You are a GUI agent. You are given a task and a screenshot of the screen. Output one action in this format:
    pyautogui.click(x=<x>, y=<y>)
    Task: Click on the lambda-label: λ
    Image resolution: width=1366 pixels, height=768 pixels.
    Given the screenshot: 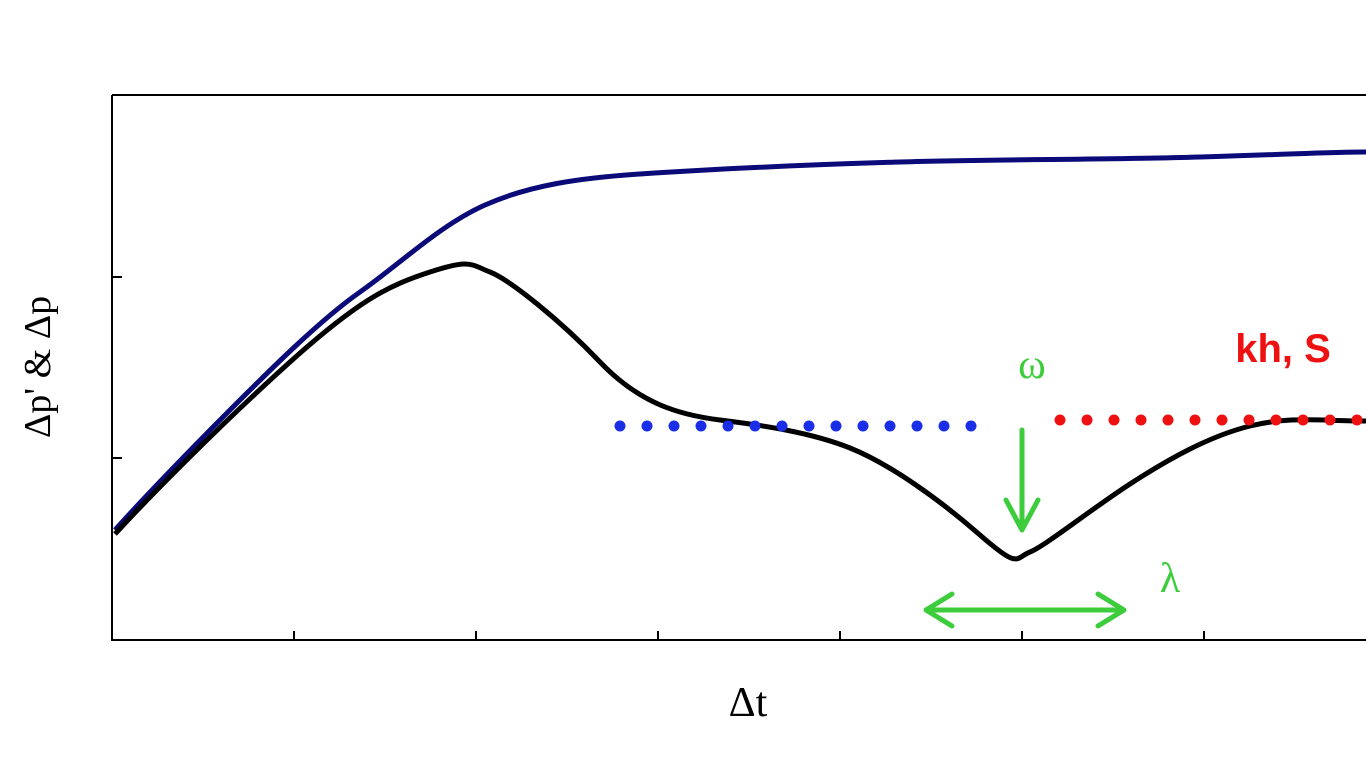 What is the action you would take?
    pyautogui.click(x=1170, y=579)
    